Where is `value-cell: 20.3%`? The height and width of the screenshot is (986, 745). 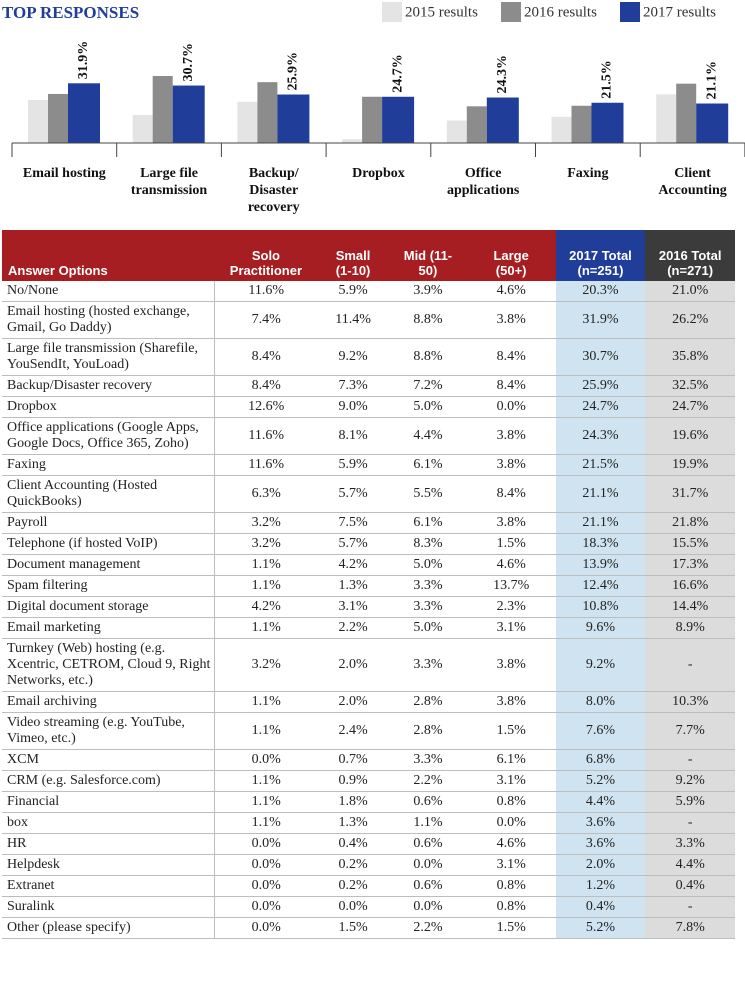
value-cell: 20.3% is located at coordinates (600, 291).